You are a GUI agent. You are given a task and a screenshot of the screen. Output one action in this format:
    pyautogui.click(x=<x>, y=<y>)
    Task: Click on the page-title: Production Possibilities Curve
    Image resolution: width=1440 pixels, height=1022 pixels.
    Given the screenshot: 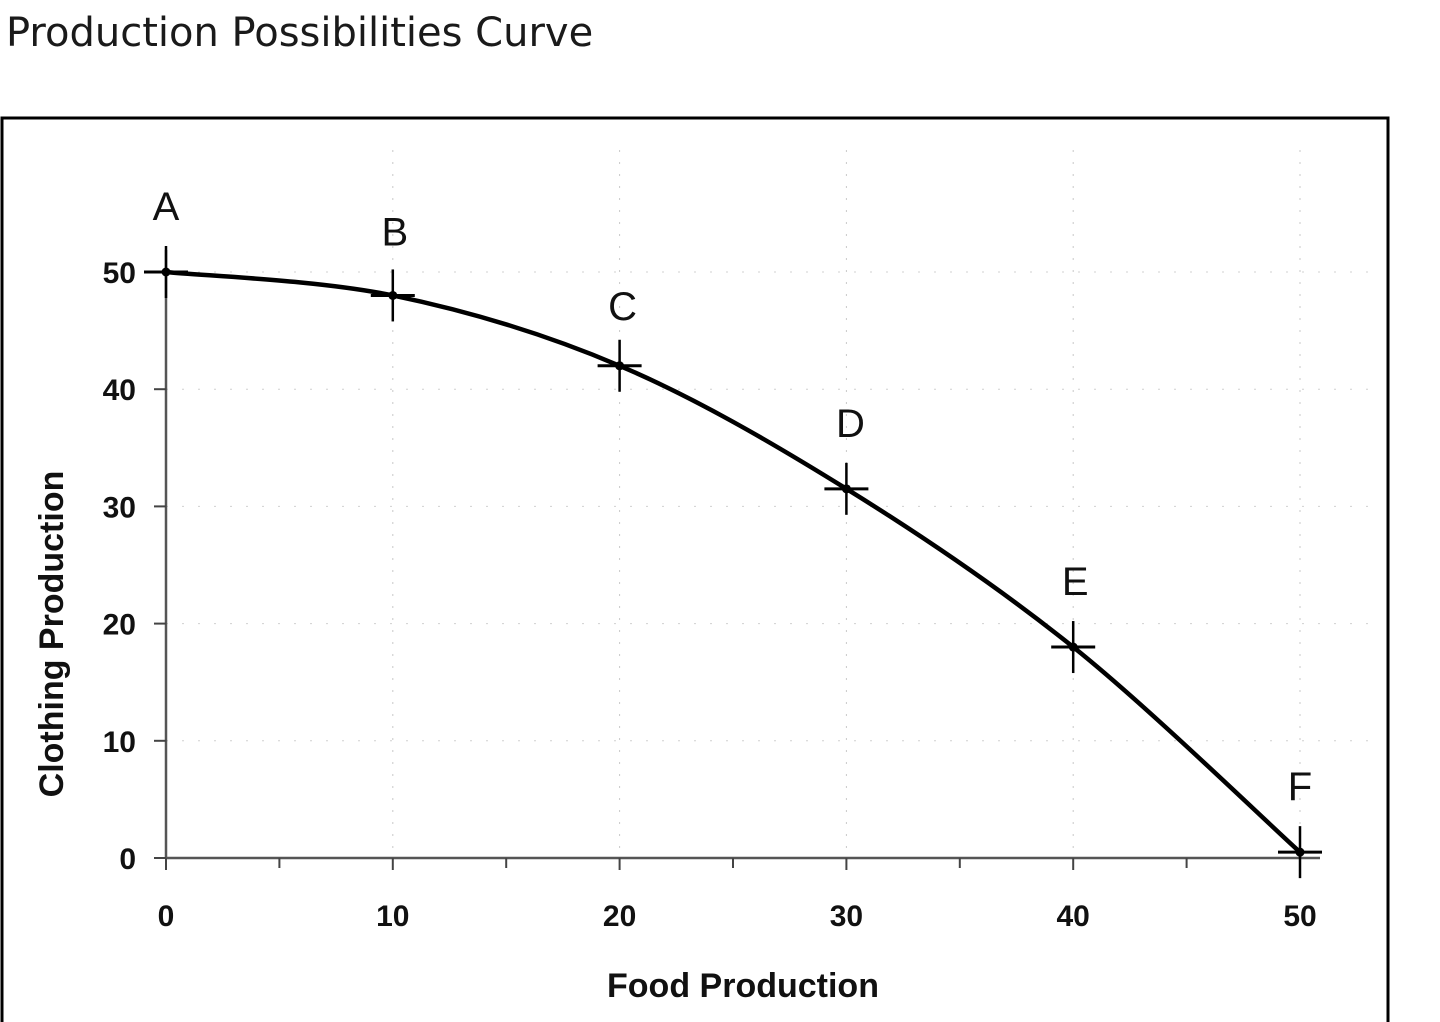 What is the action you would take?
    pyautogui.click(x=300, y=33)
    